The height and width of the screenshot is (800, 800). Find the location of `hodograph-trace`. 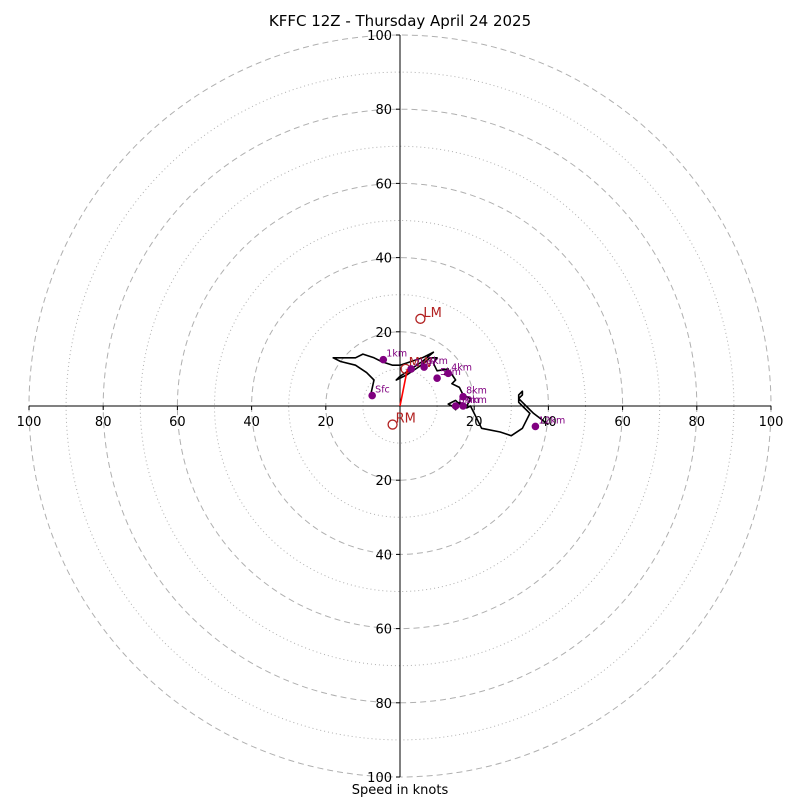

hodograph-trace is located at coordinates (440, 394).